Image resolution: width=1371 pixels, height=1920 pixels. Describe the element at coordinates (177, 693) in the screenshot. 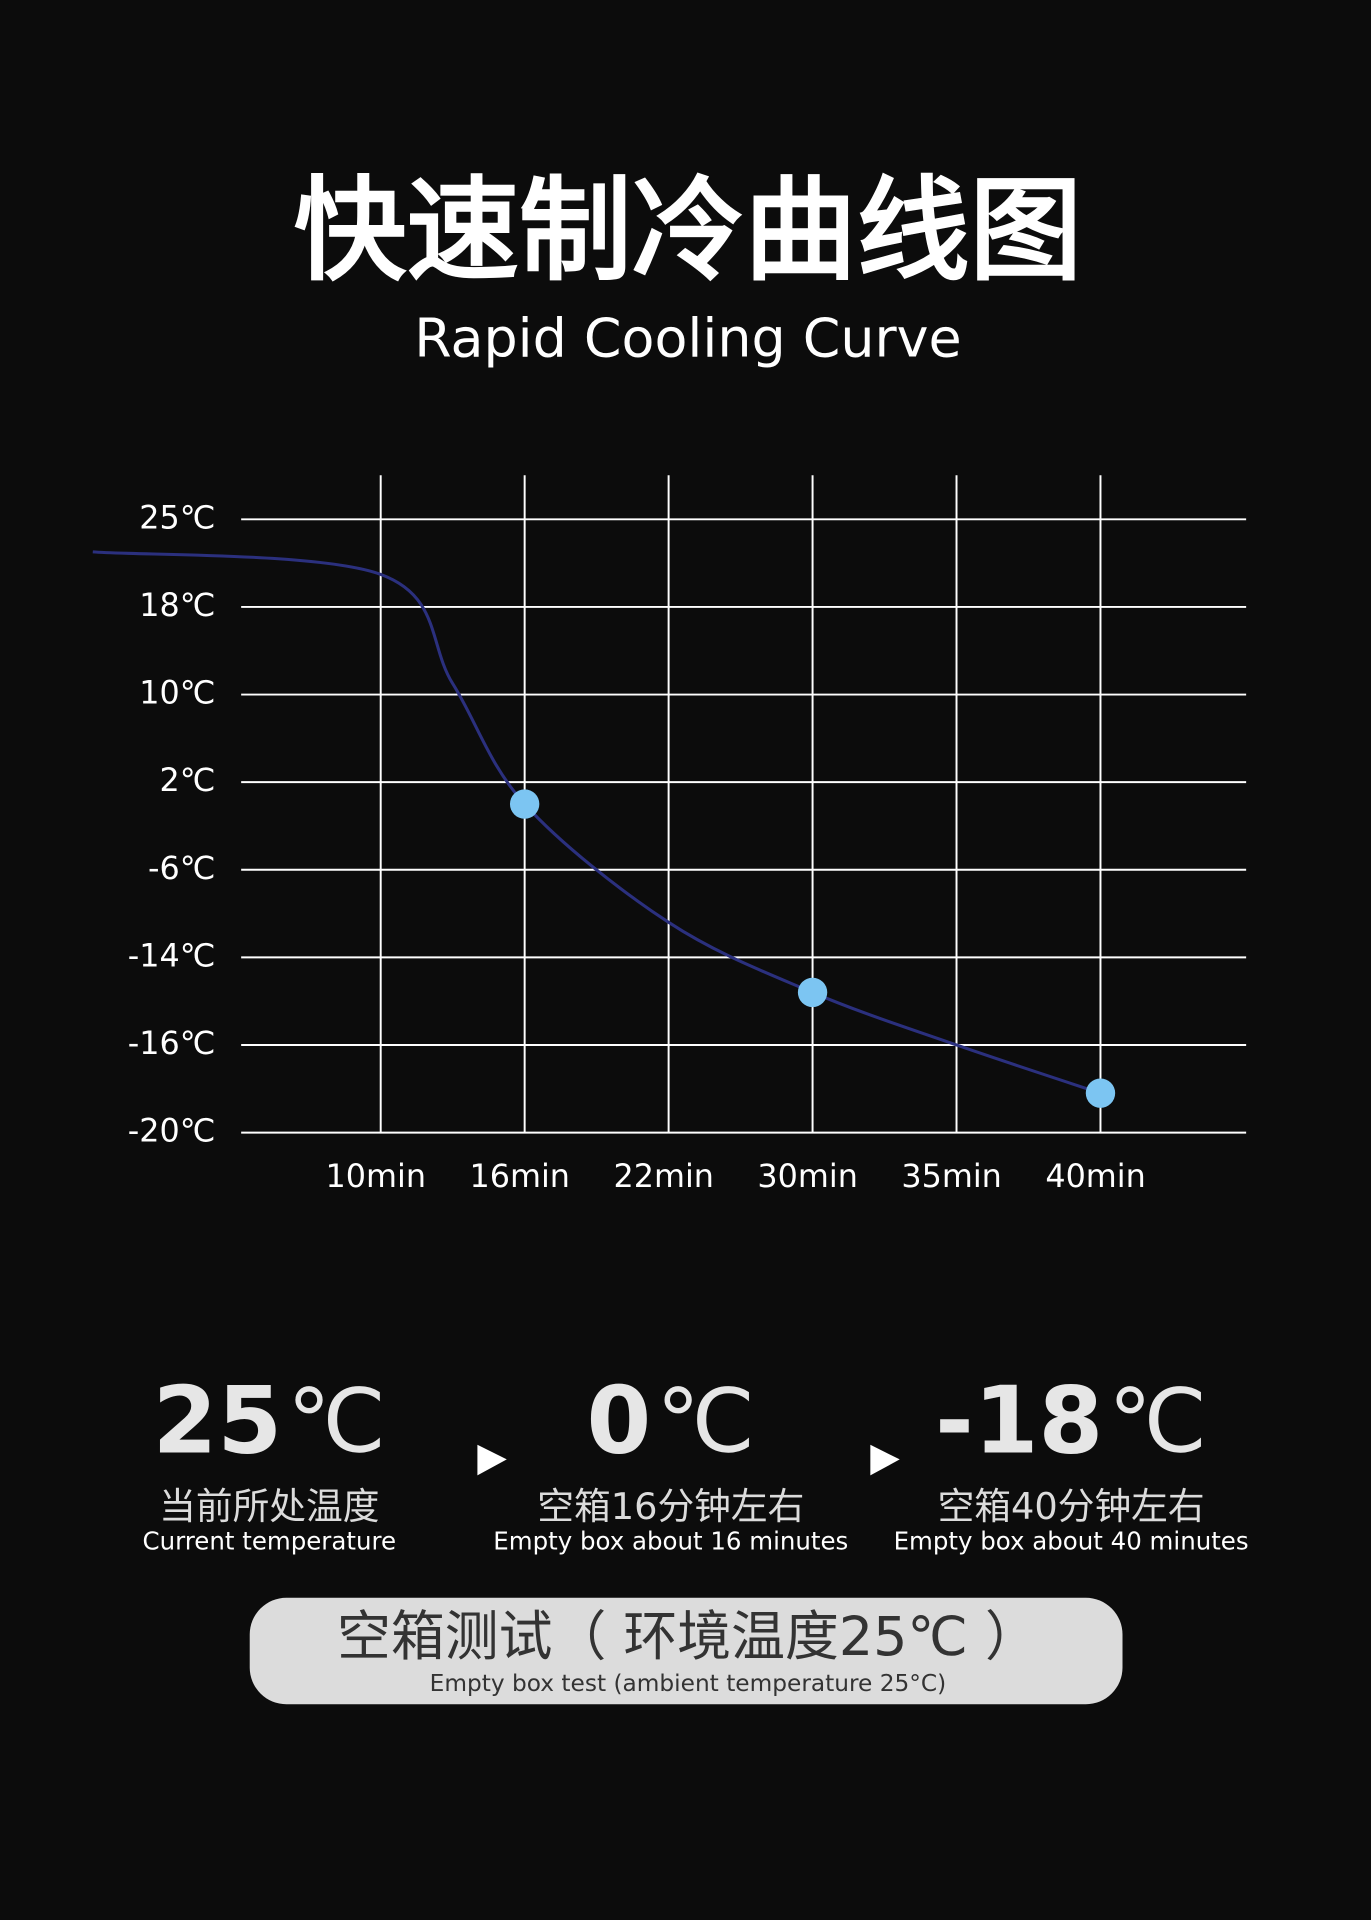

I see `y-tick-label: 10℃` at that location.